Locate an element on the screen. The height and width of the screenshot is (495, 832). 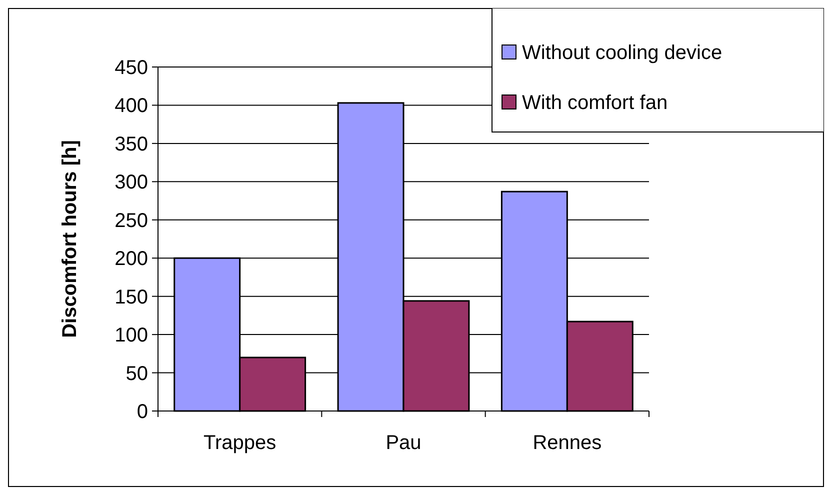
legend-label: Without cooling device is located at coordinates (622, 53).